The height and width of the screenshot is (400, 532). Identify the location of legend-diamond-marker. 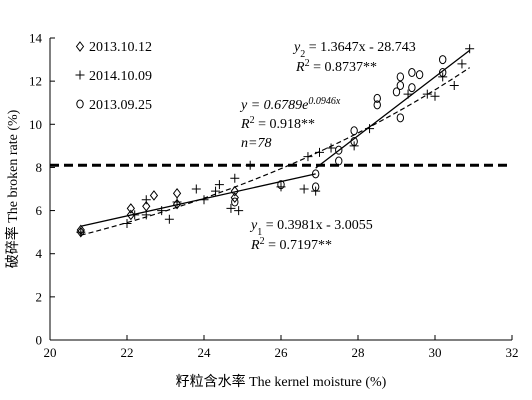
(80, 46).